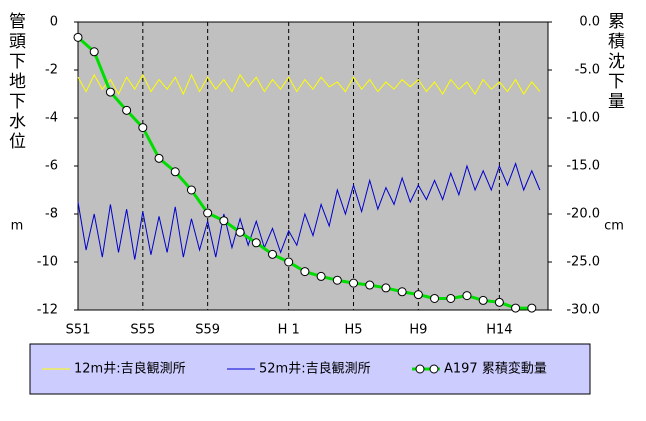 This screenshot has width=646, height=421. Describe the element at coordinates (589, 22) in the screenshot. I see `y2-tick-label: 0.0` at that location.